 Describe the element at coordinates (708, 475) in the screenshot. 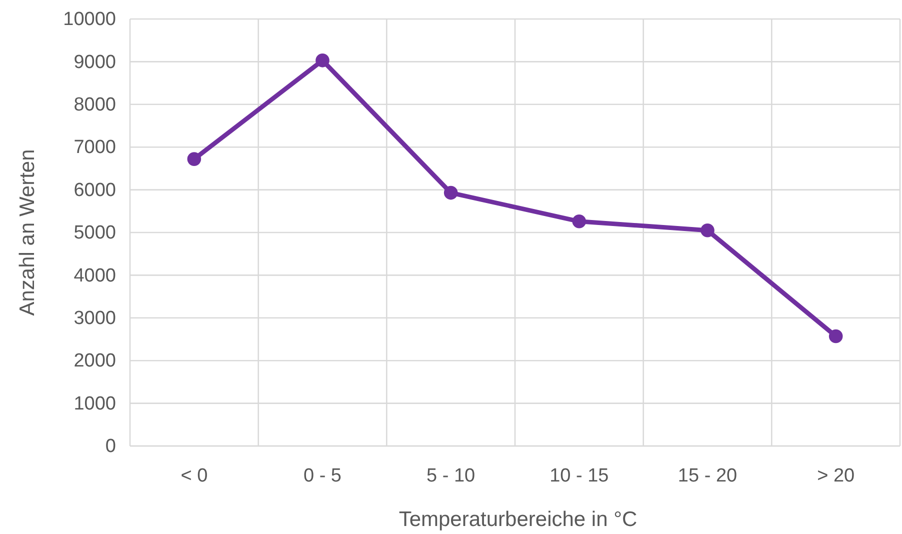

I see `x-tick-label: 15 - 20` at that location.